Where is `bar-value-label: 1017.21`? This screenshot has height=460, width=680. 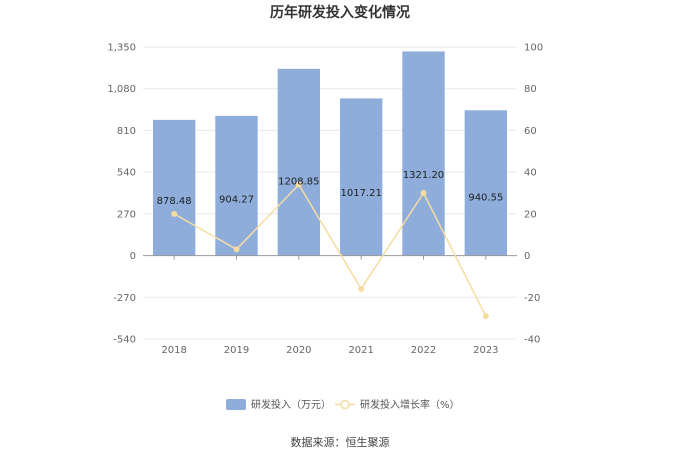
bar-value-label: 1017.21 is located at coordinates (360, 193).